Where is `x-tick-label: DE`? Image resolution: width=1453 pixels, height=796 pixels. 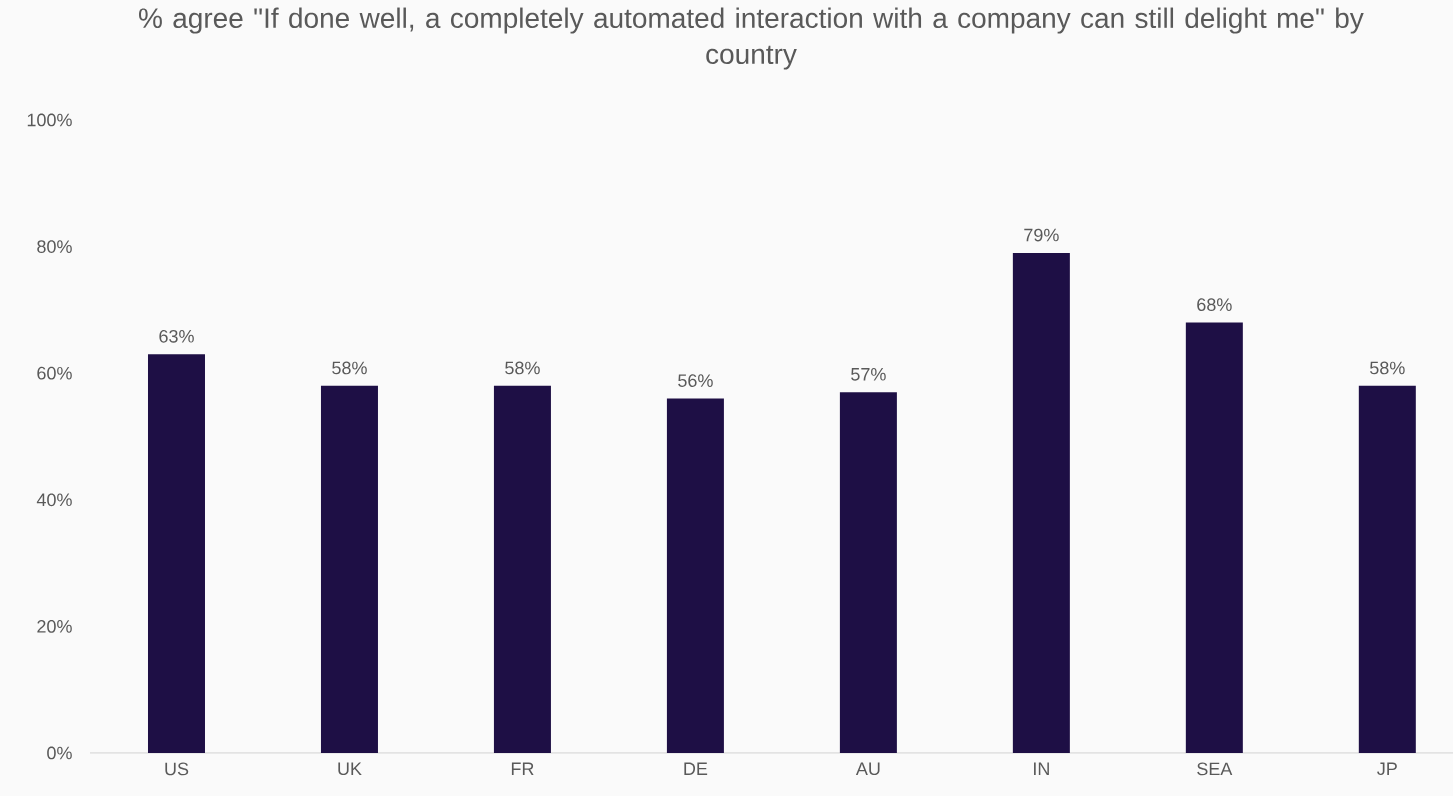
x-tick-label: DE is located at coordinates (696, 768).